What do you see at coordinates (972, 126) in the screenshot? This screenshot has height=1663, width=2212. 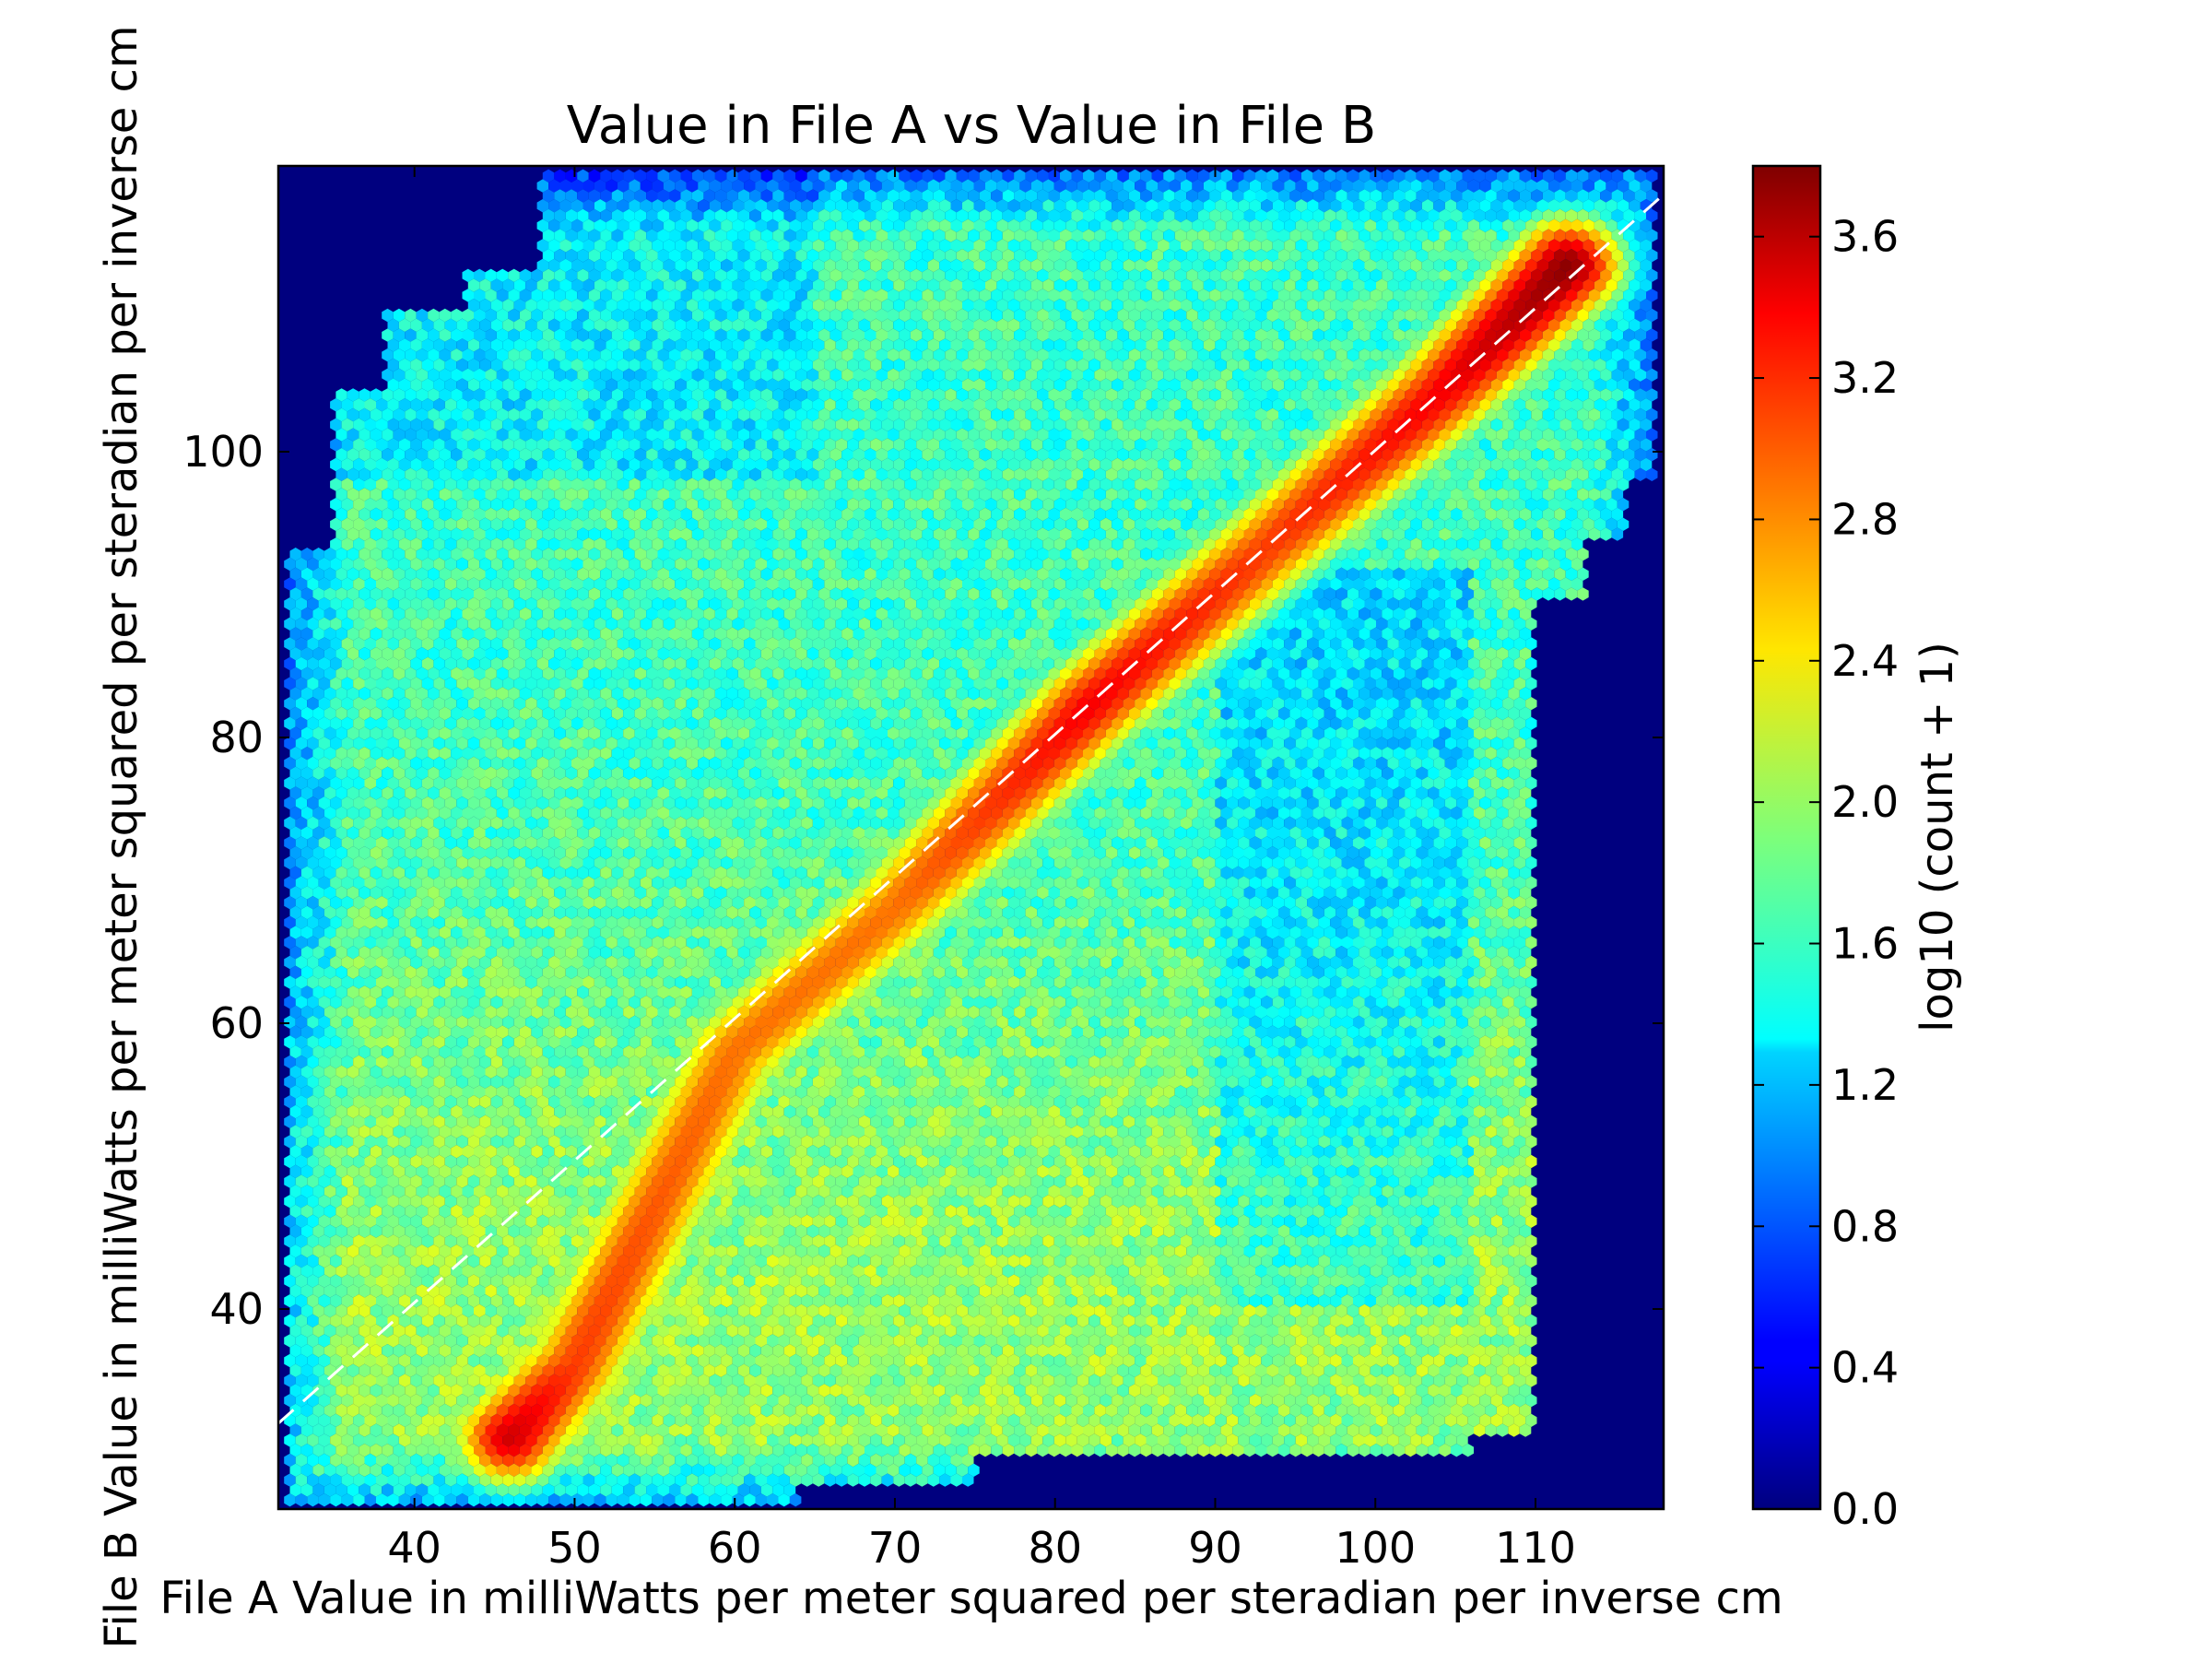 I see `chart-title: Value in File A vs Value in File B` at bounding box center [972, 126].